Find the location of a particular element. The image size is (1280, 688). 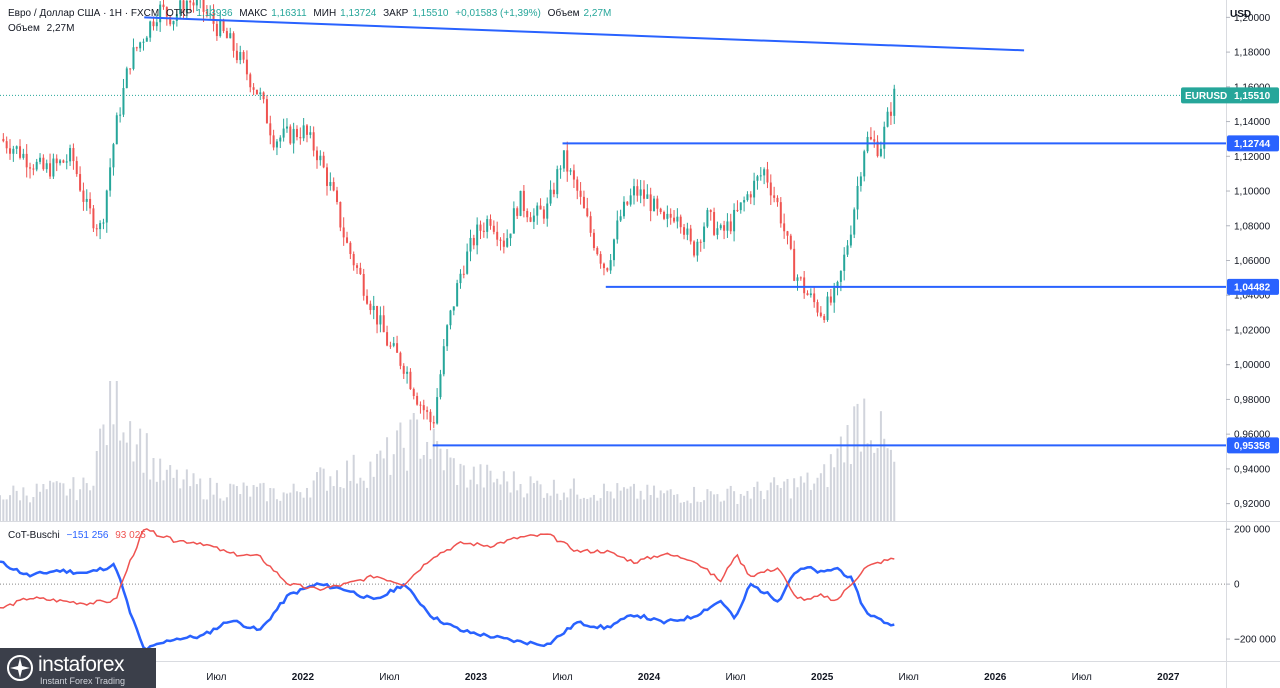

time-tick-label: 2027 is located at coordinates (1168, 677).